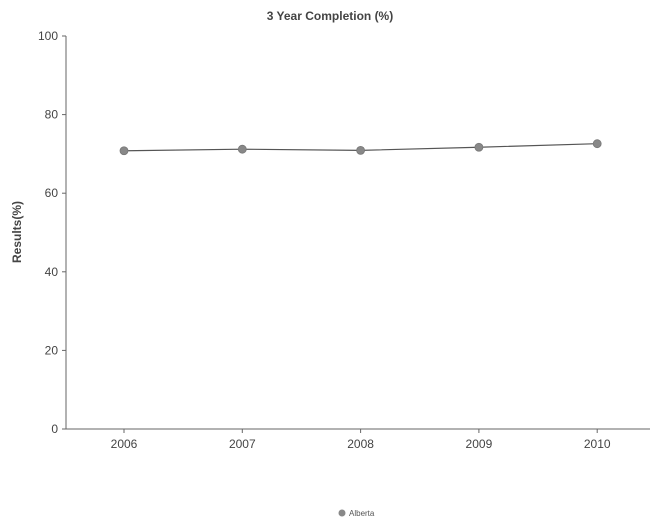 The height and width of the screenshot is (524, 650). I want to click on data-point-alberta-2006, so click(124, 151).